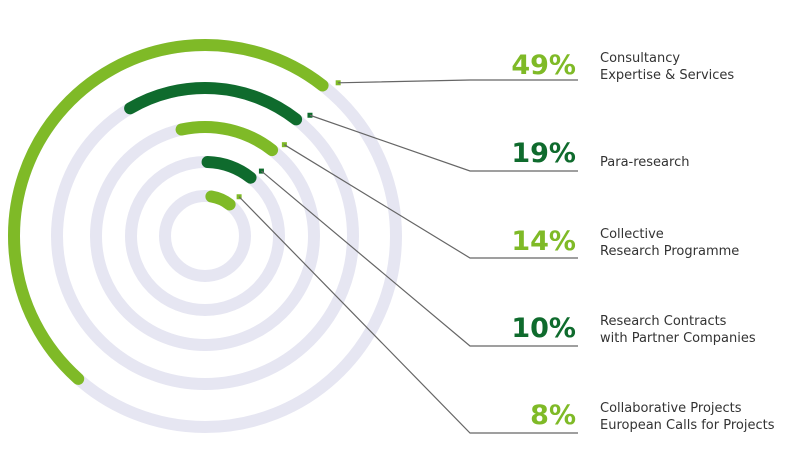 The image size is (801, 454). What do you see at coordinates (687, 425) in the screenshot?
I see `category-label: European Calls for Projects` at bounding box center [687, 425].